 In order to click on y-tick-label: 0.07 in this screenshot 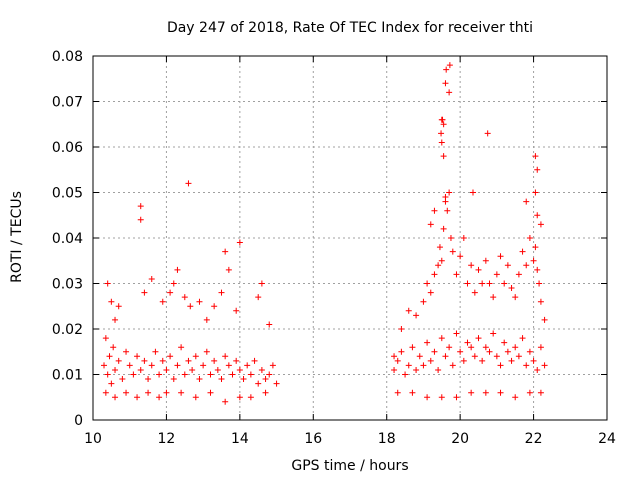, I will do `click(67, 103)`.